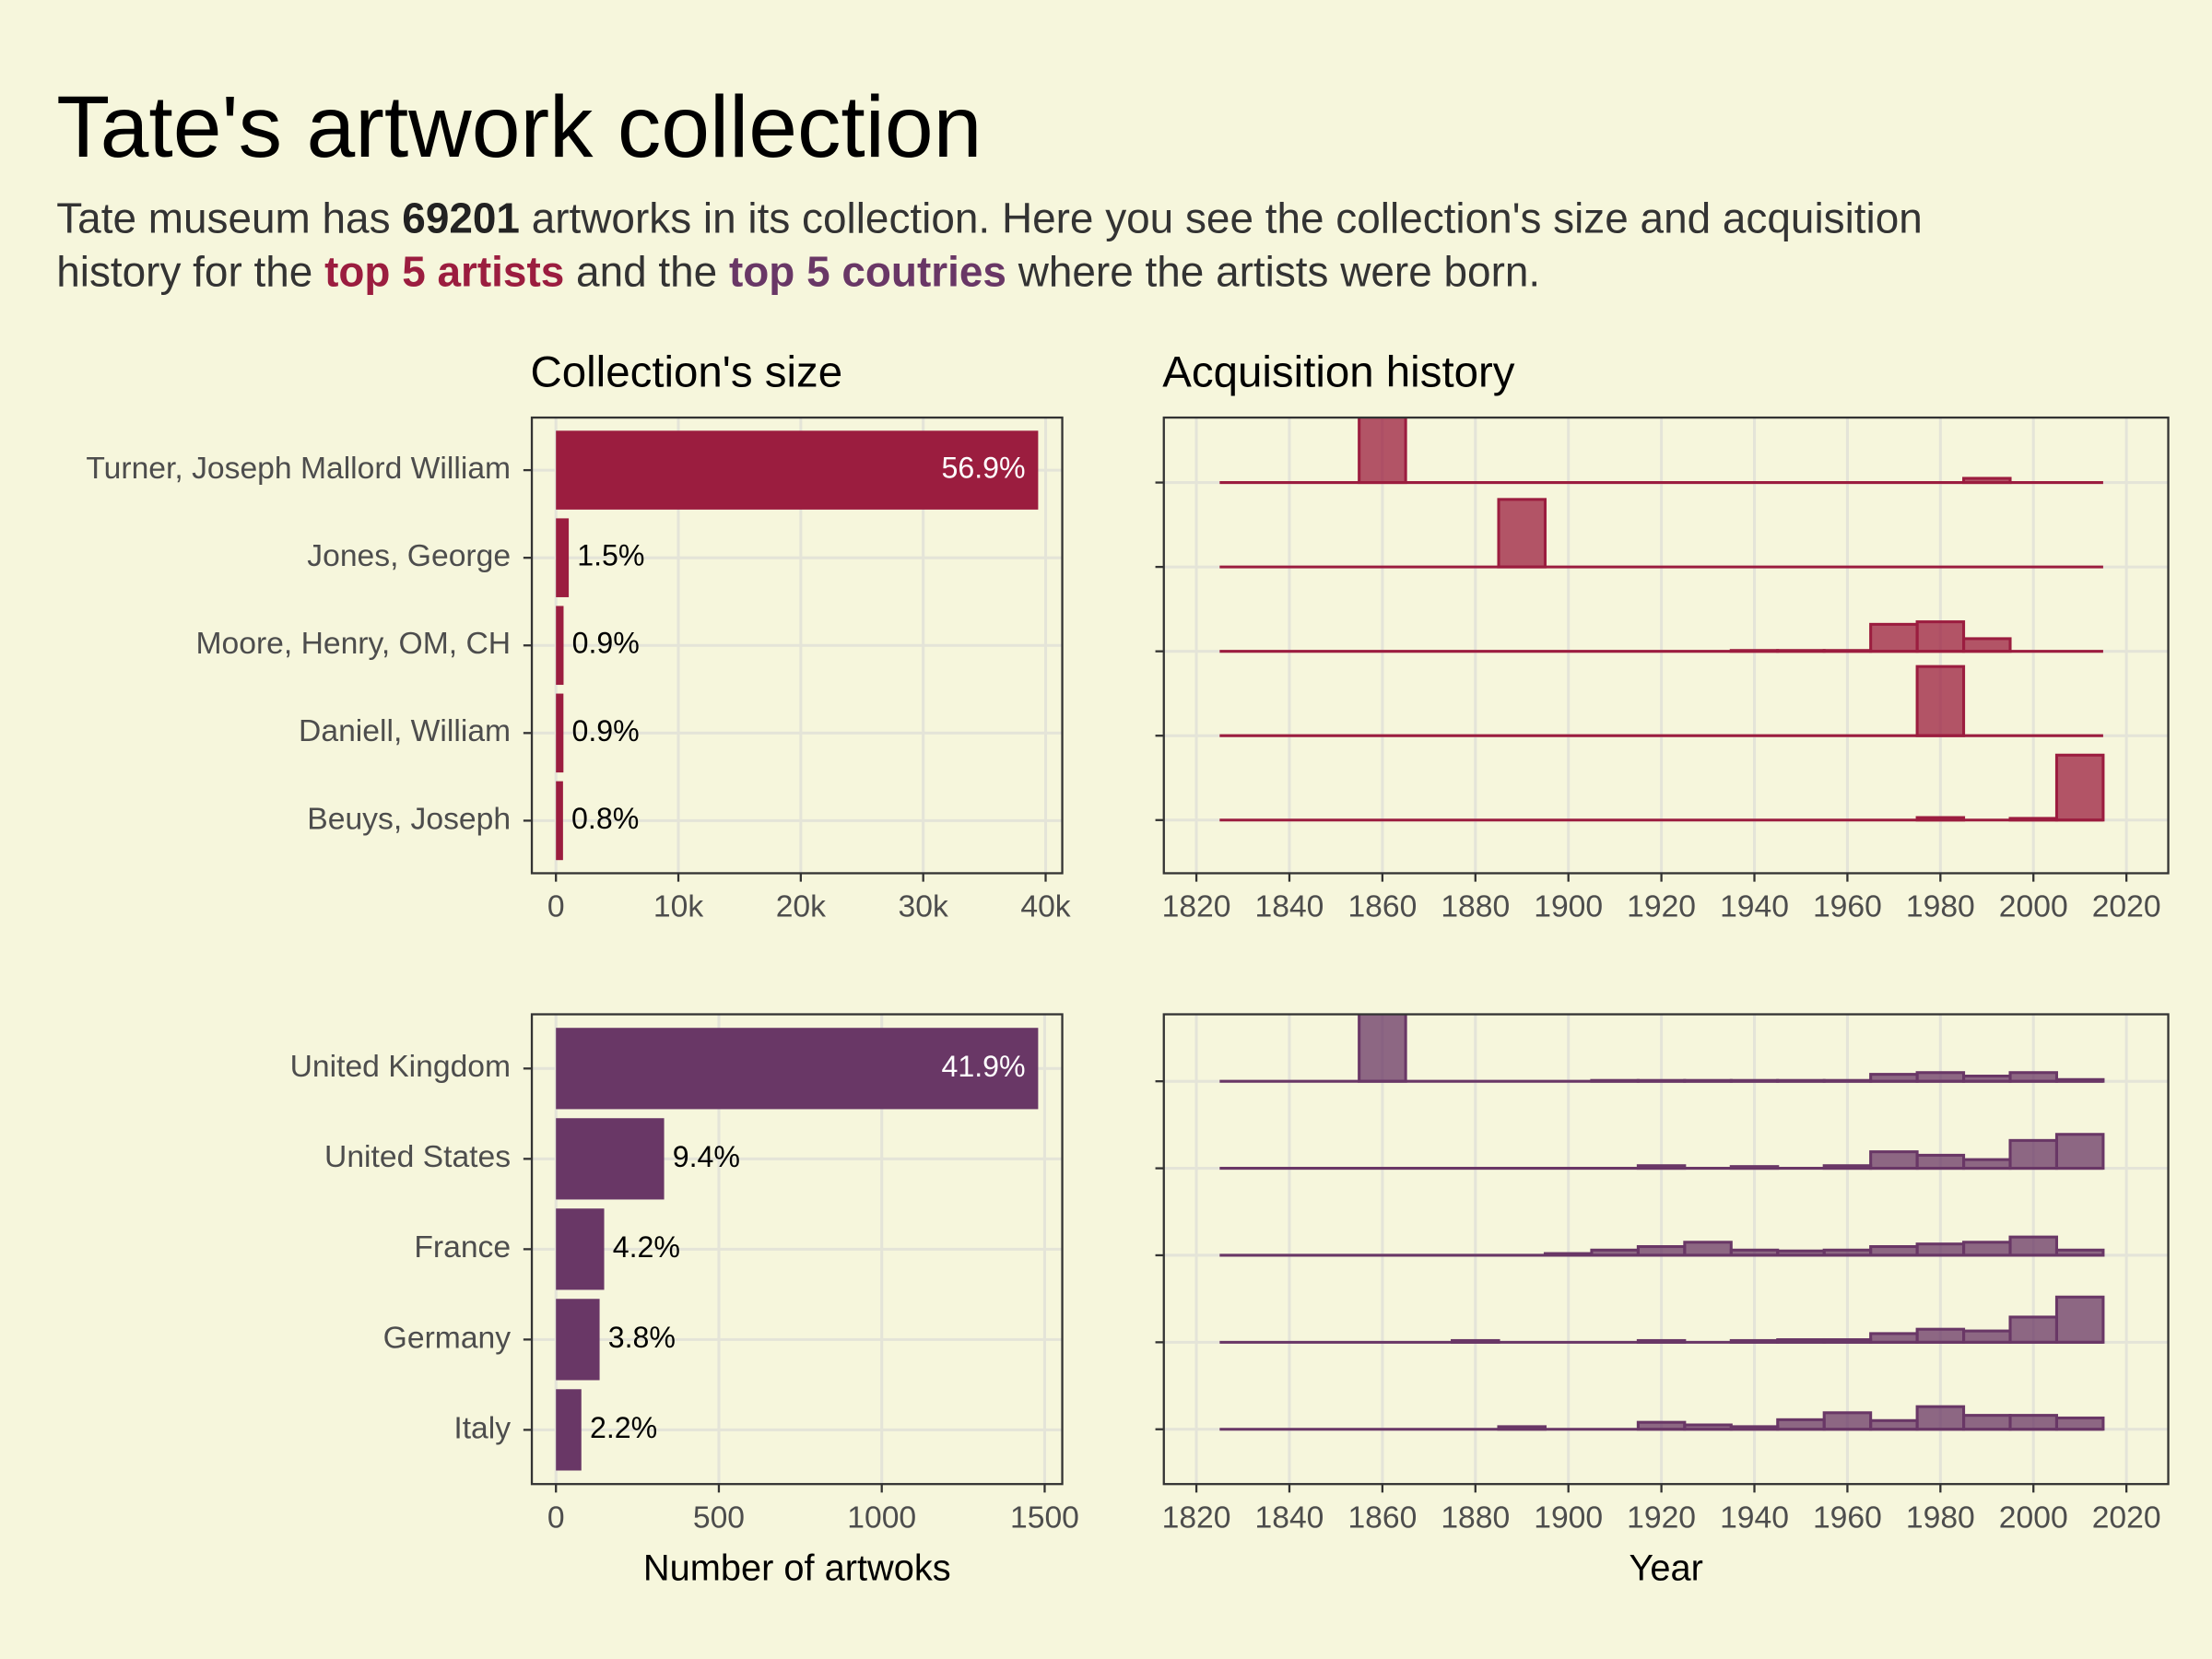  What do you see at coordinates (1666, 646) in the screenshot?
I see `panel-background` at bounding box center [1666, 646].